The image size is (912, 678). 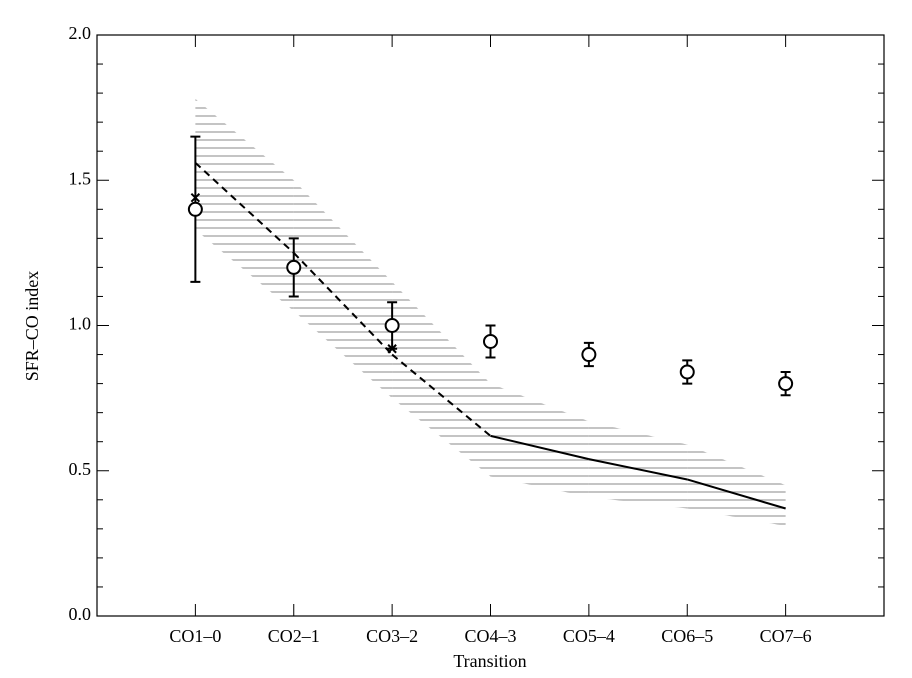 What do you see at coordinates (195, 636) in the screenshot?
I see `x-tick-label: CO1–0` at bounding box center [195, 636].